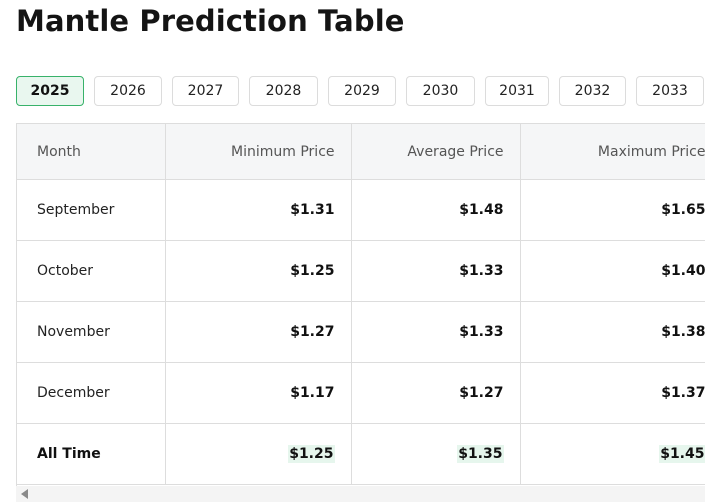 This screenshot has height=504, width=705. I want to click on table-row: September $1.31 $1.48 $1.65, so click(361, 210).